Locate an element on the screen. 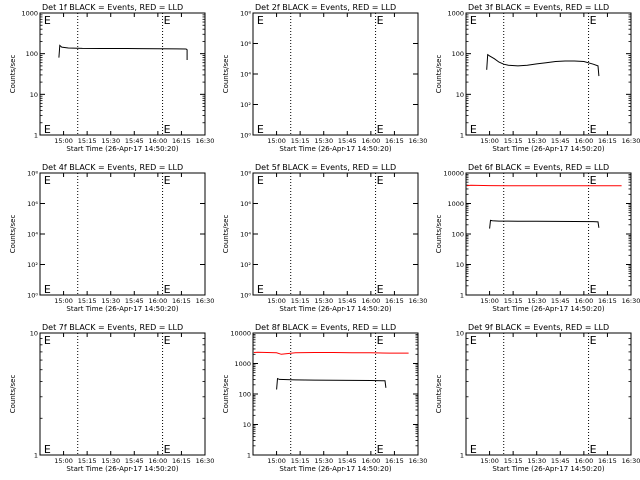  y-tick-label: 10⁰ is located at coordinates (245, 296).